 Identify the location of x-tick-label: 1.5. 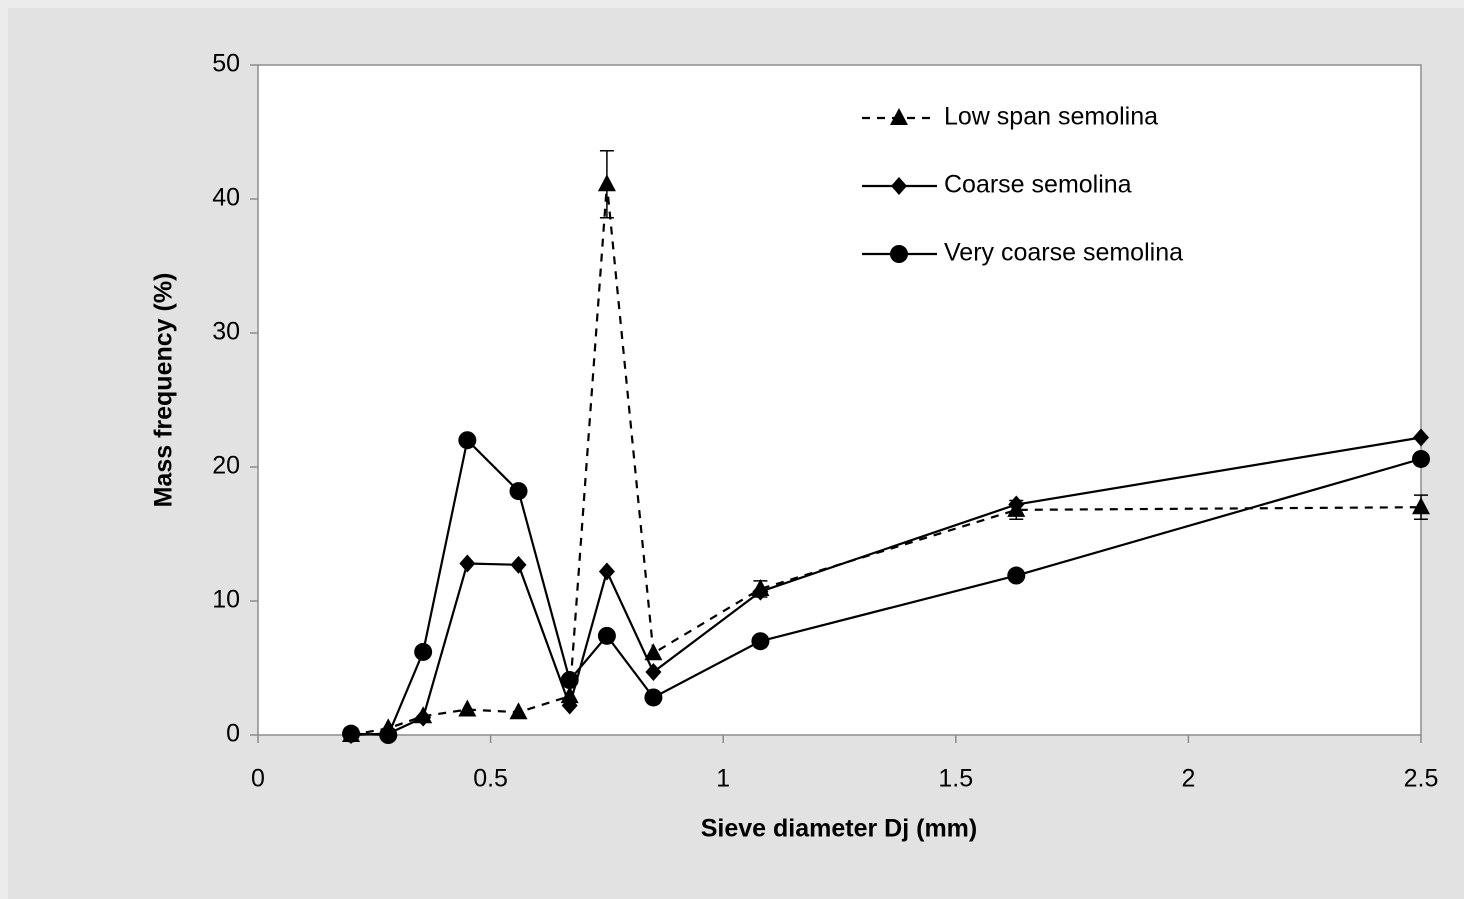
(955, 779).